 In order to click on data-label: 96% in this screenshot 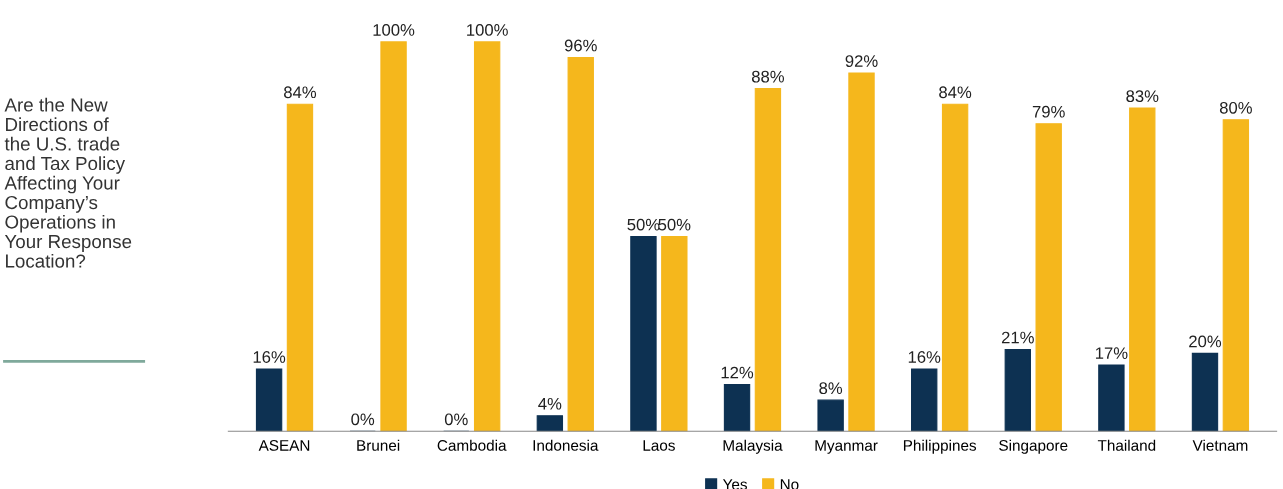, I will do `click(580, 45)`.